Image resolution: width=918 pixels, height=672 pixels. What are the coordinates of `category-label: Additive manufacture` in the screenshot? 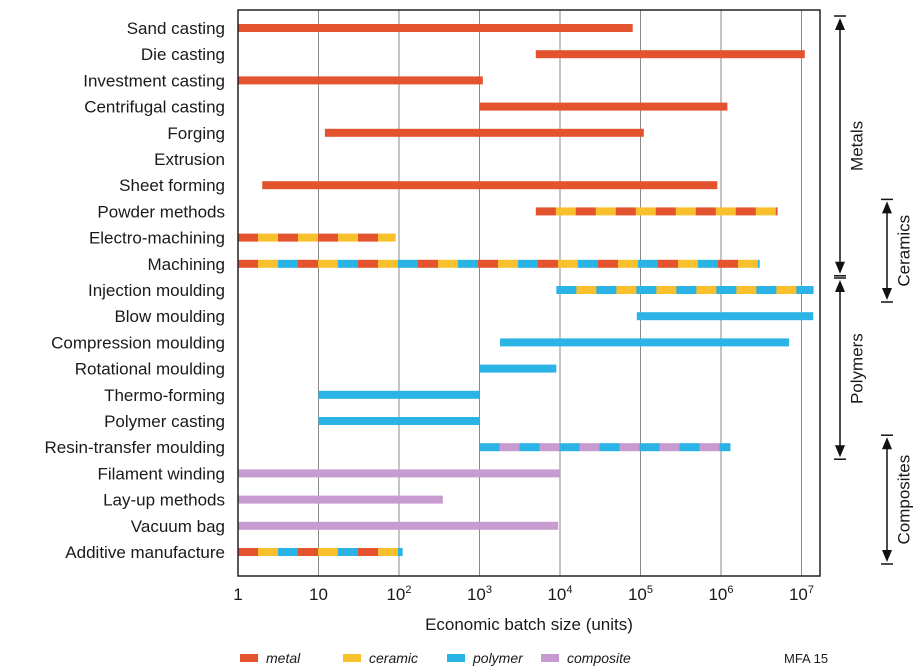 It's located at (145, 552).